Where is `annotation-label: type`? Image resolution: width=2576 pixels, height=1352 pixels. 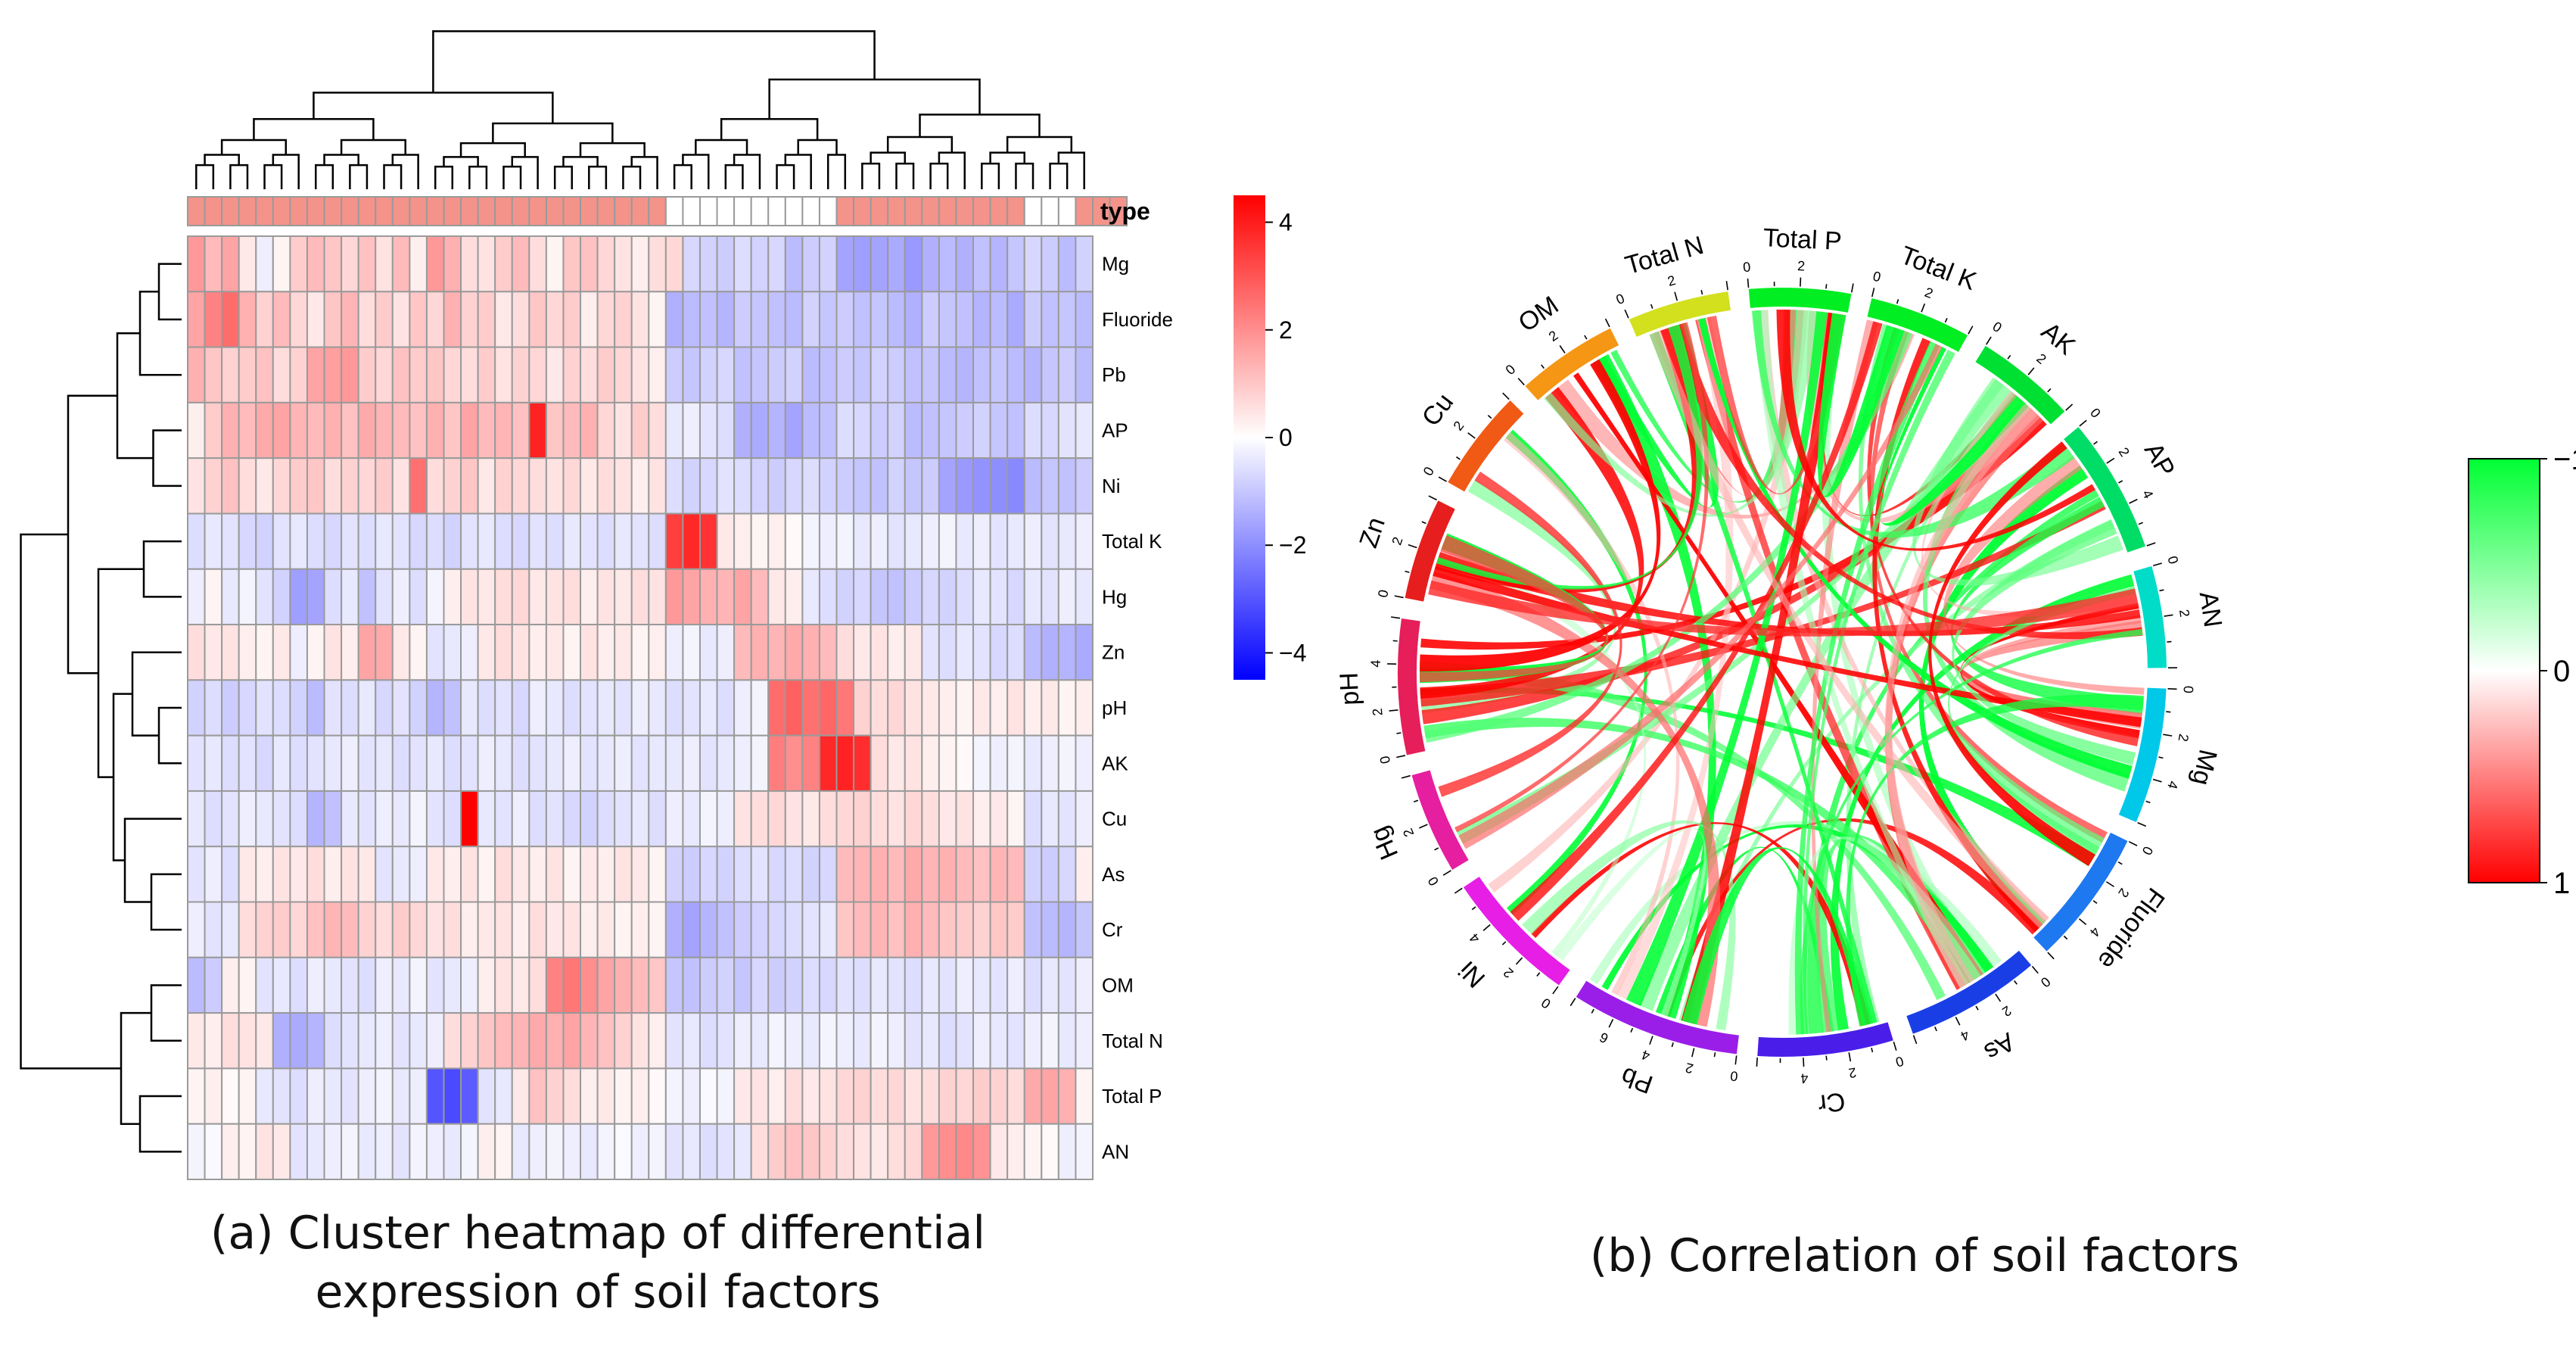
annotation-label: type is located at coordinates (1125, 211).